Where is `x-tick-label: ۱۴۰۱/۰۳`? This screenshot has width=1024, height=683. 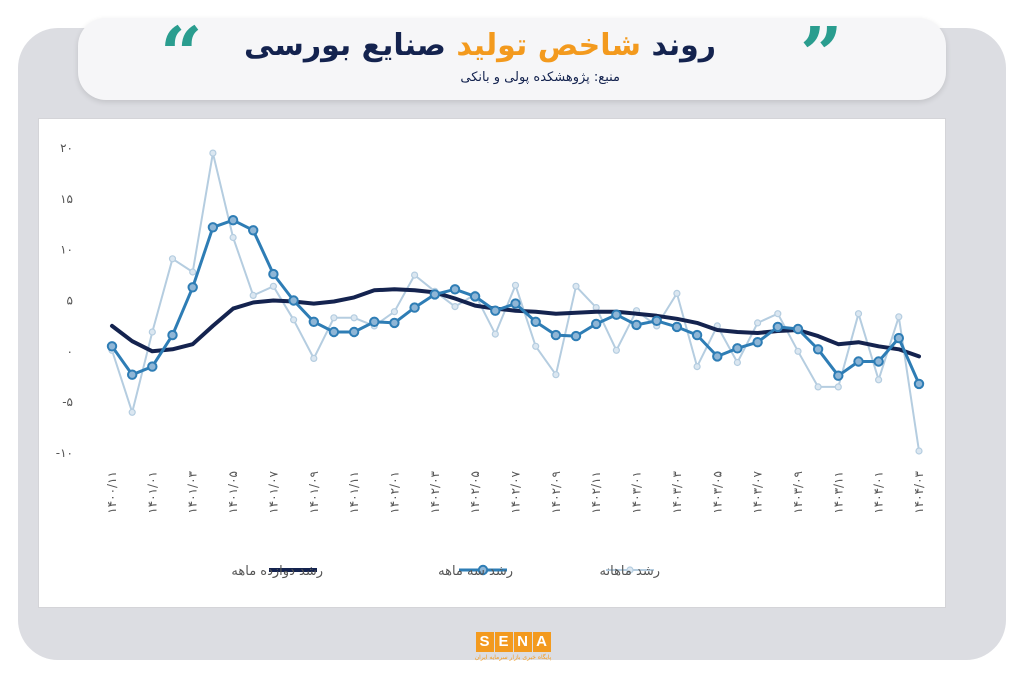 x-tick-label: ۱۴۰۱/۰۳ is located at coordinates (193, 491).